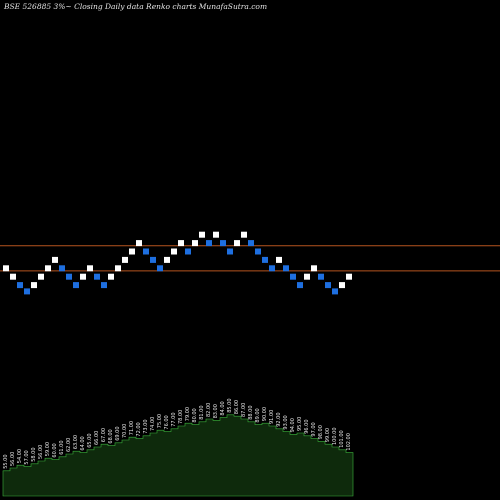 The width and height of the screenshot is (500, 500). I want to click on volume-label: 67.00, so click(104, 435).